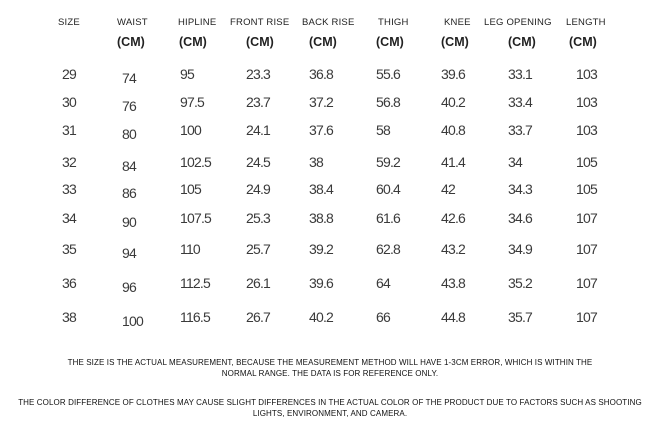 This screenshot has width=660, height=433. What do you see at coordinates (453, 283) in the screenshot?
I see `measurement-cell: 43.8` at bounding box center [453, 283].